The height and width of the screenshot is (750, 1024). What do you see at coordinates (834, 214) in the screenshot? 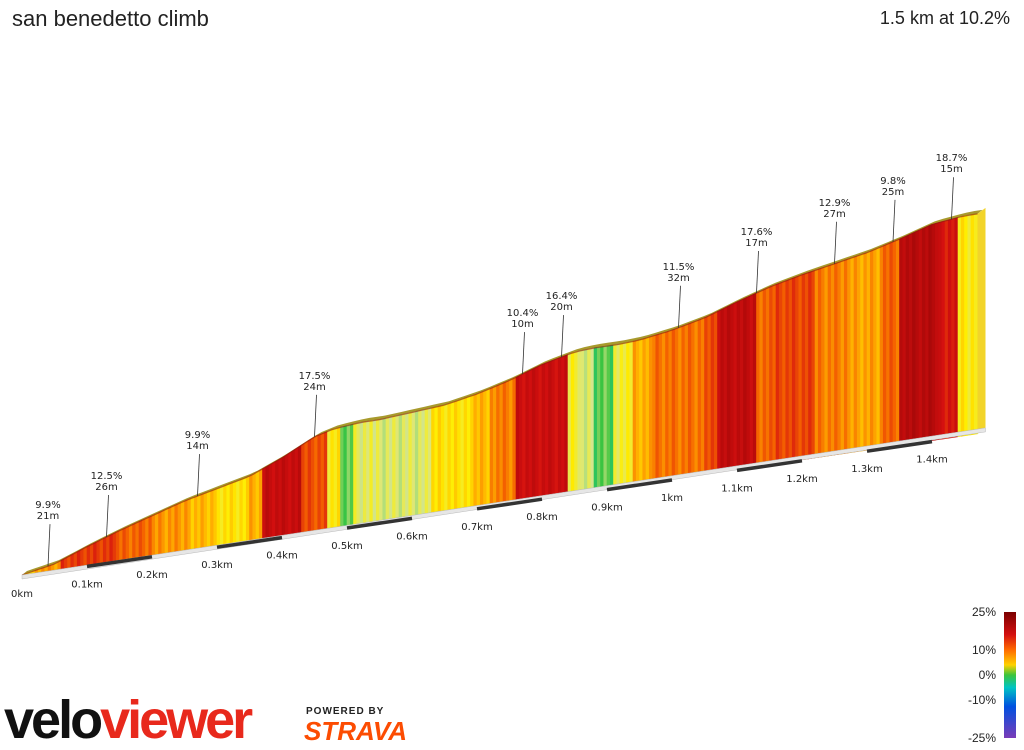
I see `annotation-length: 27m` at bounding box center [834, 214].